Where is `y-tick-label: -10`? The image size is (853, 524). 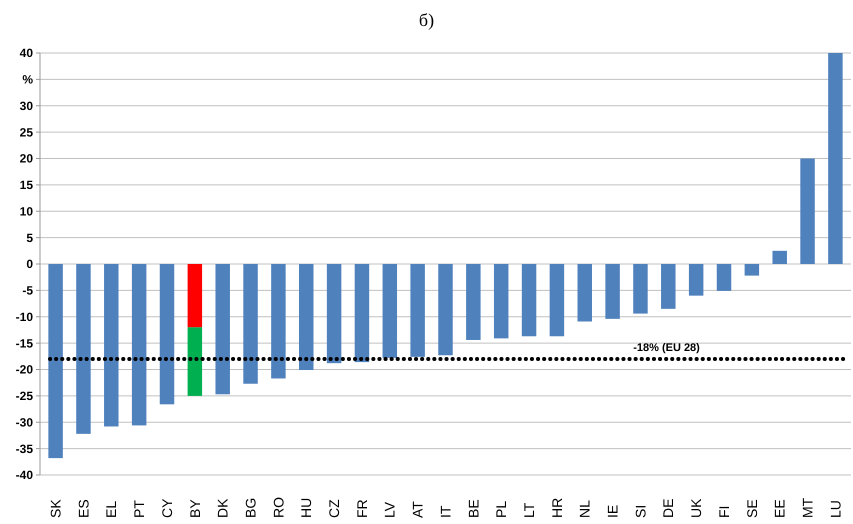
y-tick-label: -10 is located at coordinates (25, 317).